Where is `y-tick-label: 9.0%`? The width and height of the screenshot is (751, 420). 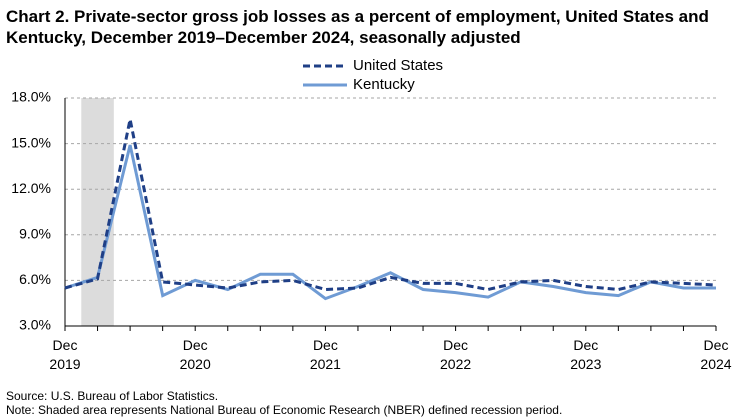
y-tick-label: 9.0% is located at coordinates (35, 234).